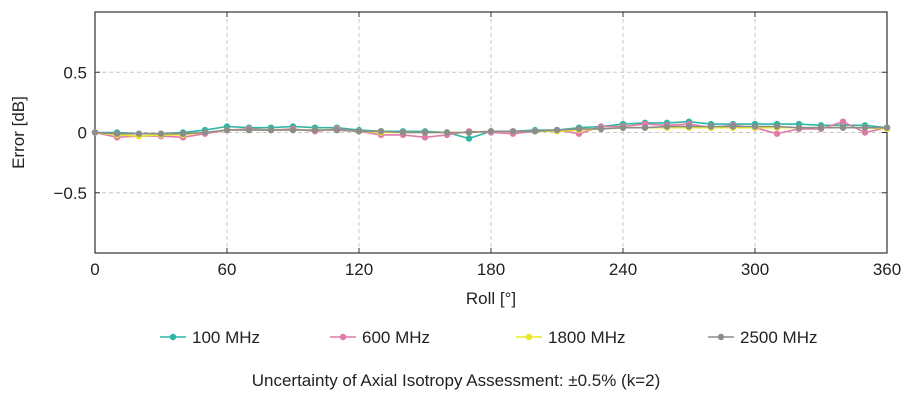  I want to click on x-tick-label: 120, so click(359, 269).